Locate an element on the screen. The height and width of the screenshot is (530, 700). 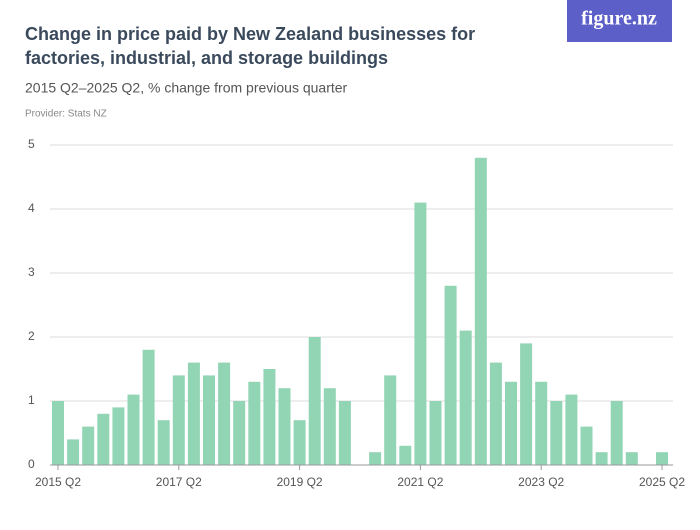
brand: figure.nz is located at coordinates (619, 19).